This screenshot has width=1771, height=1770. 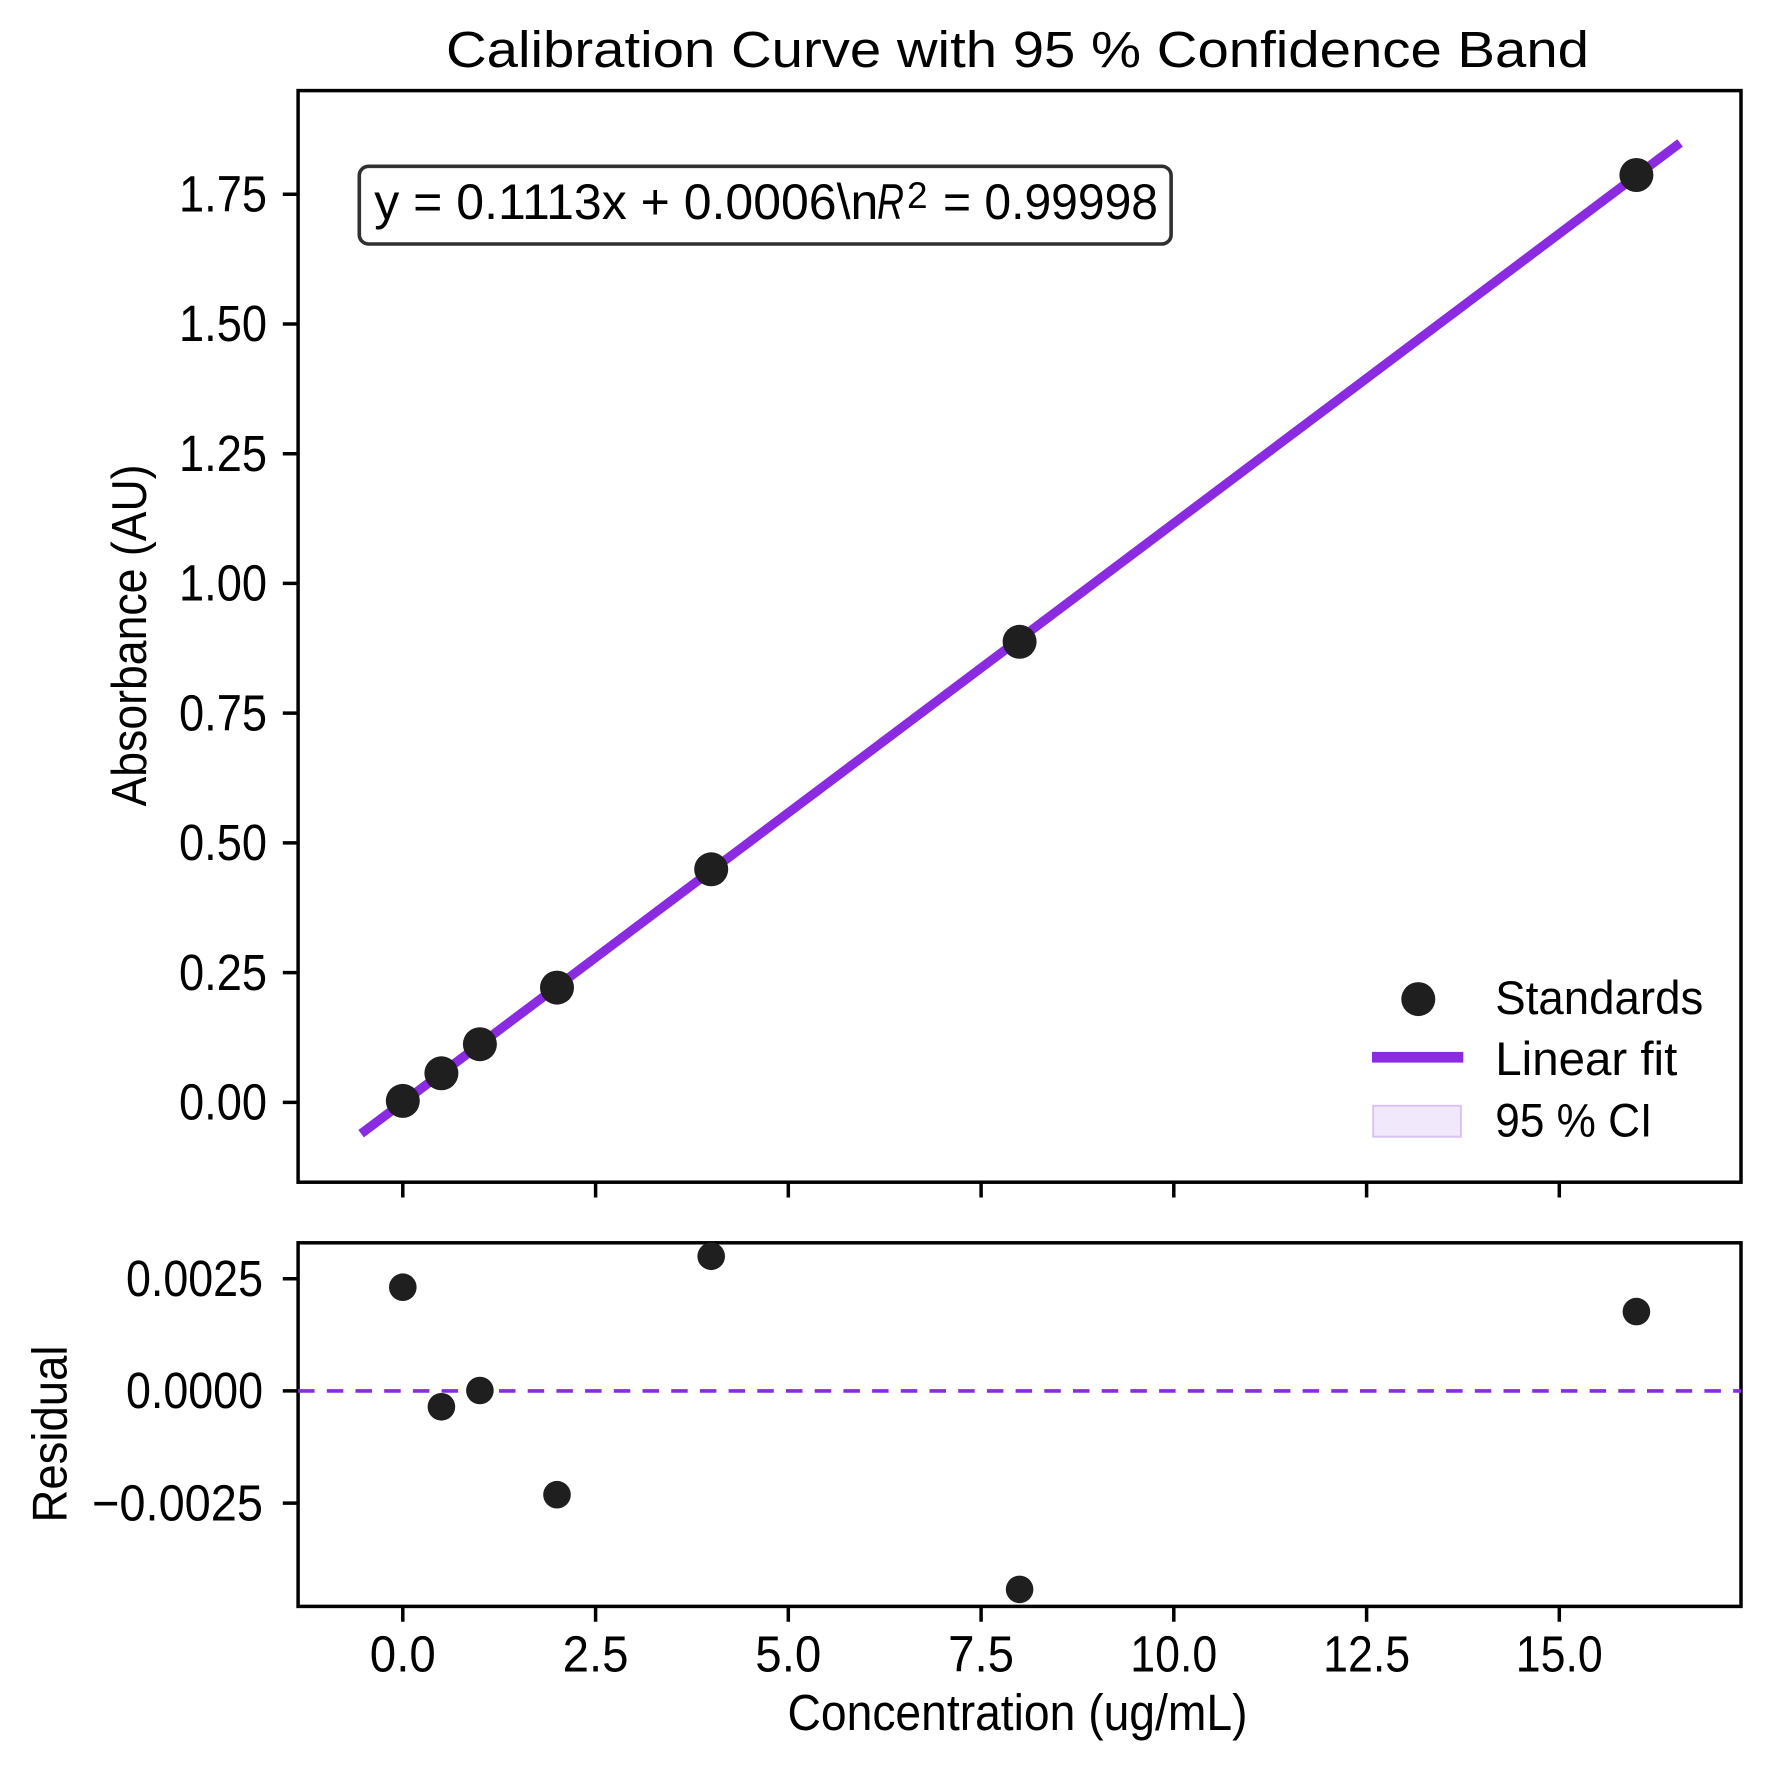 What do you see at coordinates (223, 972) in the screenshot?
I see `svg-text: 0.25` at bounding box center [223, 972].